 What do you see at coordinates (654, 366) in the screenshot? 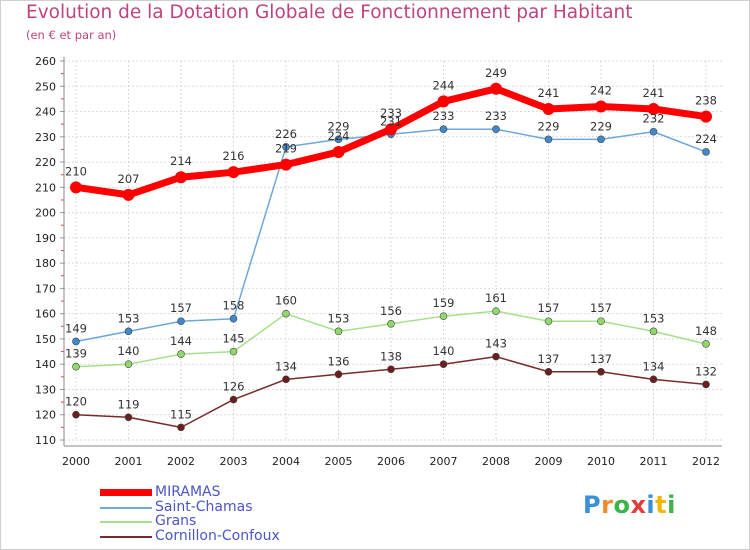
I see `data-label-cornillon-confoux: 134` at bounding box center [654, 366].